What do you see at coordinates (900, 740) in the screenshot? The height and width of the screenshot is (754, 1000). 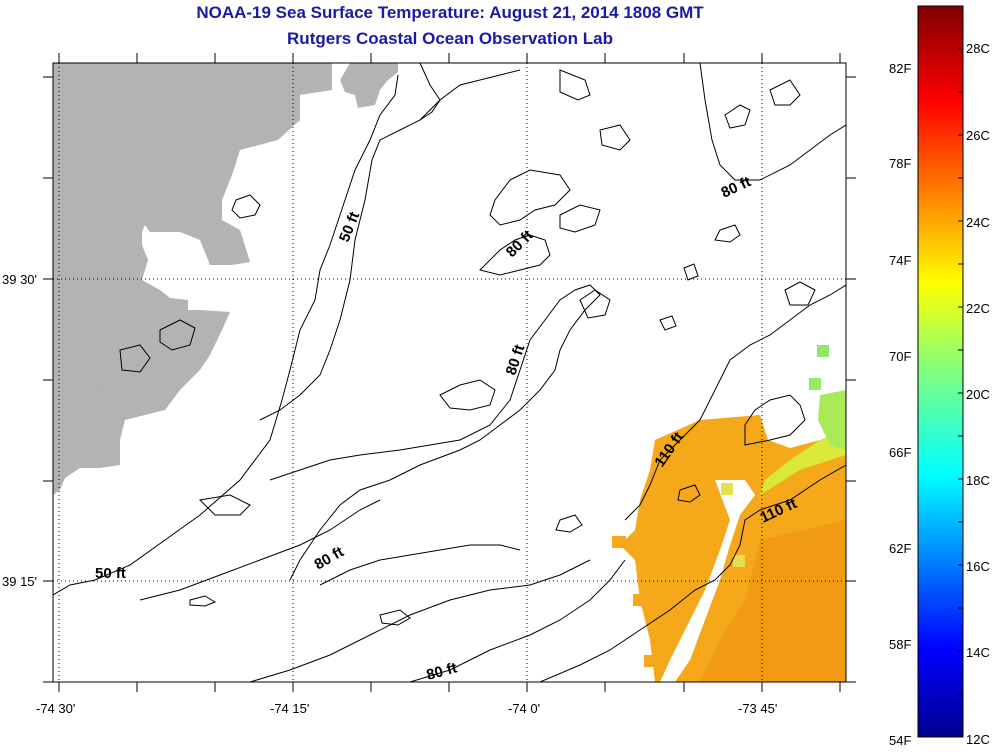 I see `colorbar-f-label: 54F` at bounding box center [900, 740].